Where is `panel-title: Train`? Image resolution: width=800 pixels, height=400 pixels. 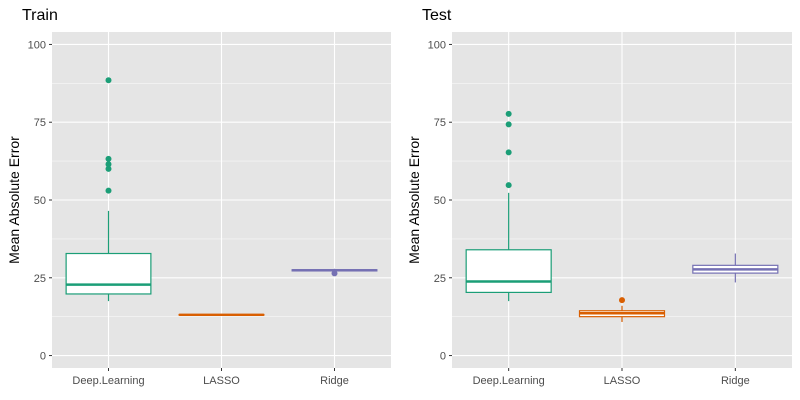 panel-title: Train is located at coordinates (40, 15).